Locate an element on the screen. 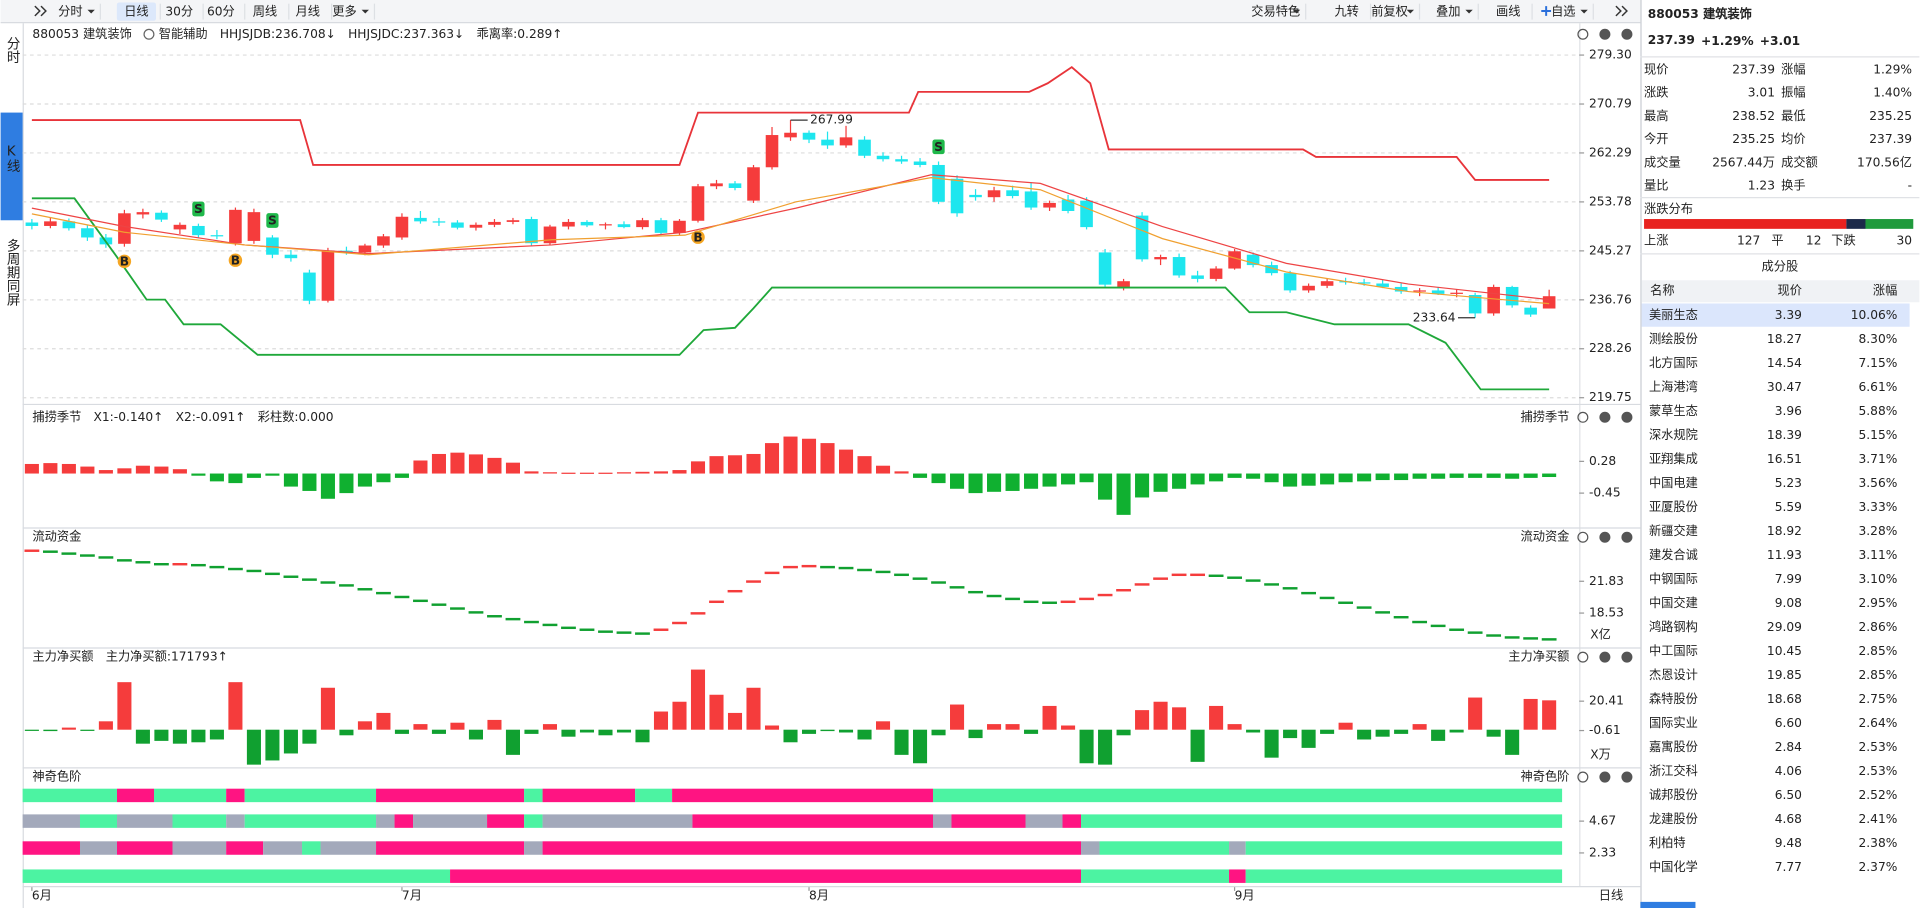 The height and width of the screenshot is (908, 1920). distribution-count: 30 is located at coordinates (1904, 241).